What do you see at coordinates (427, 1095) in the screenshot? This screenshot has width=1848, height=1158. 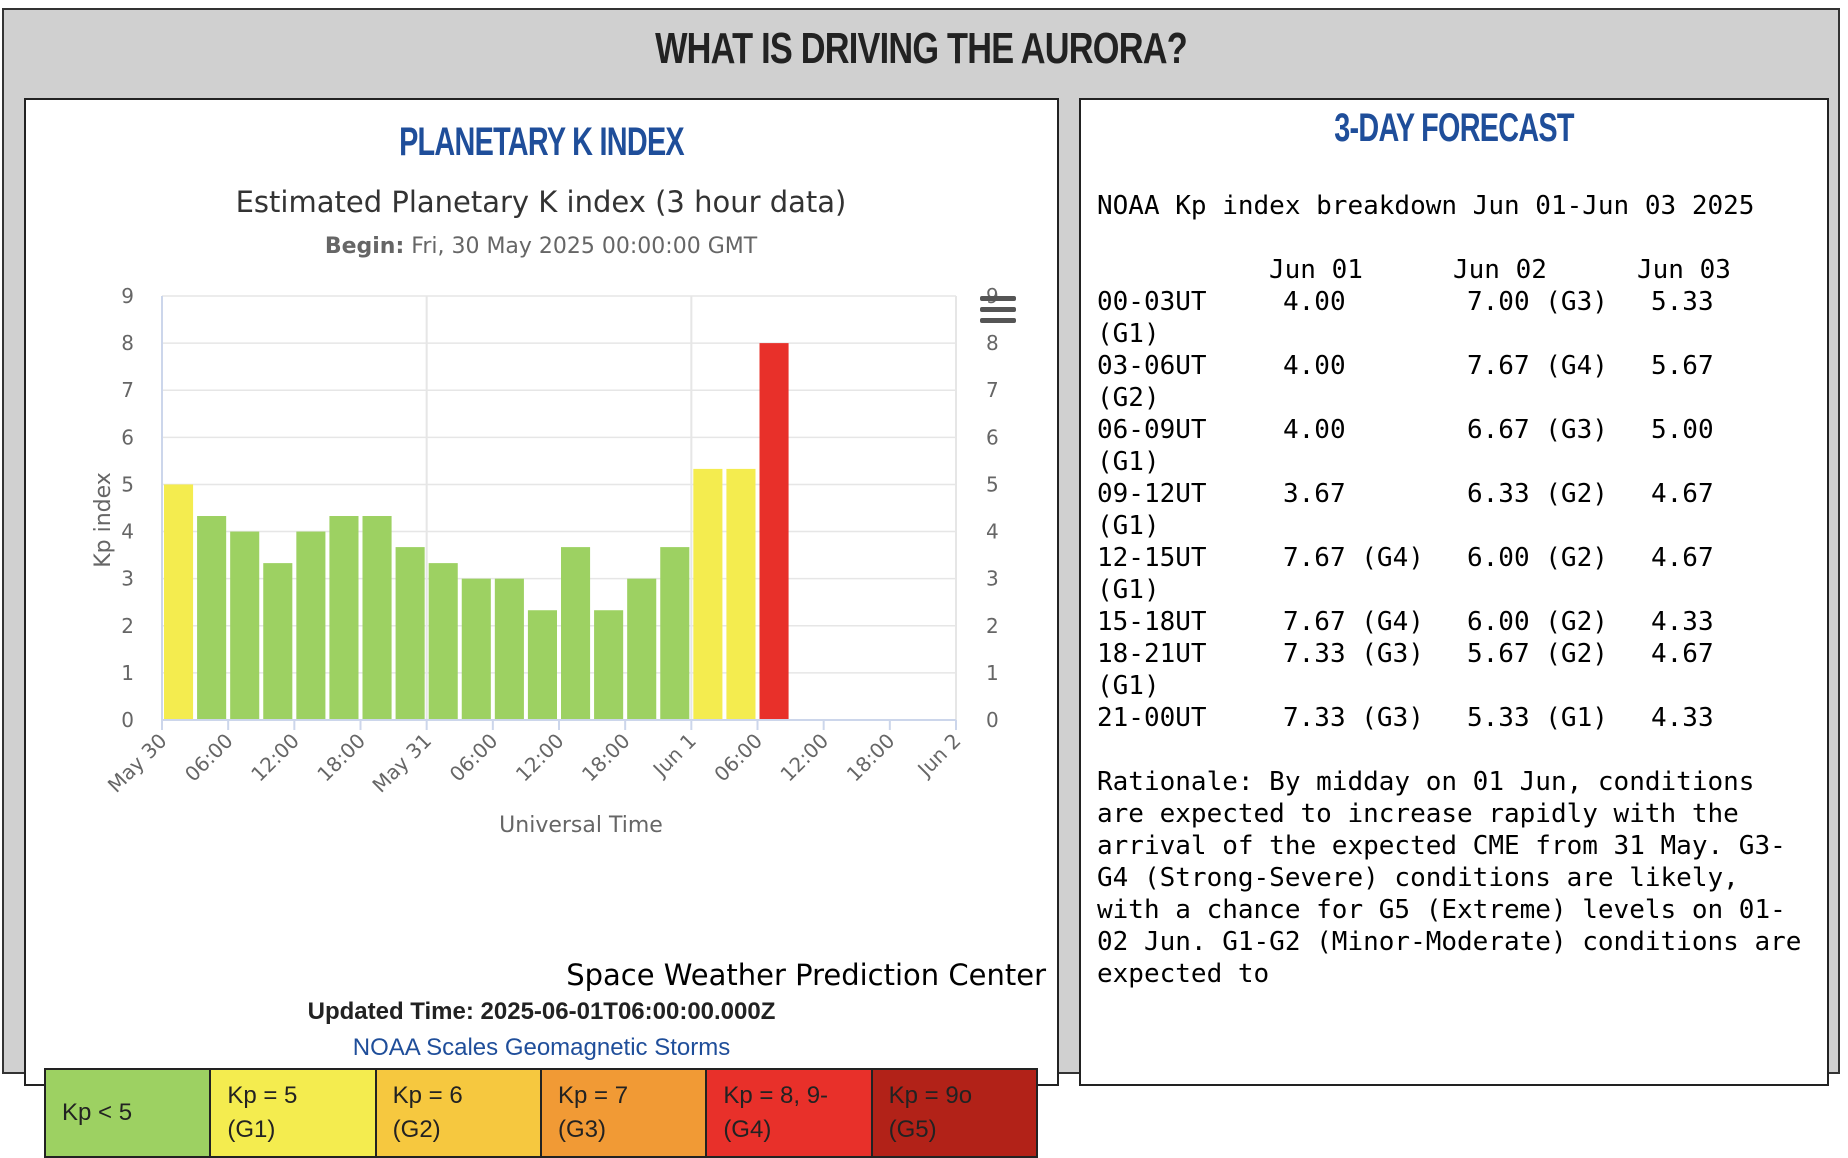 I see `legend-item-label: Kp = 6` at bounding box center [427, 1095].